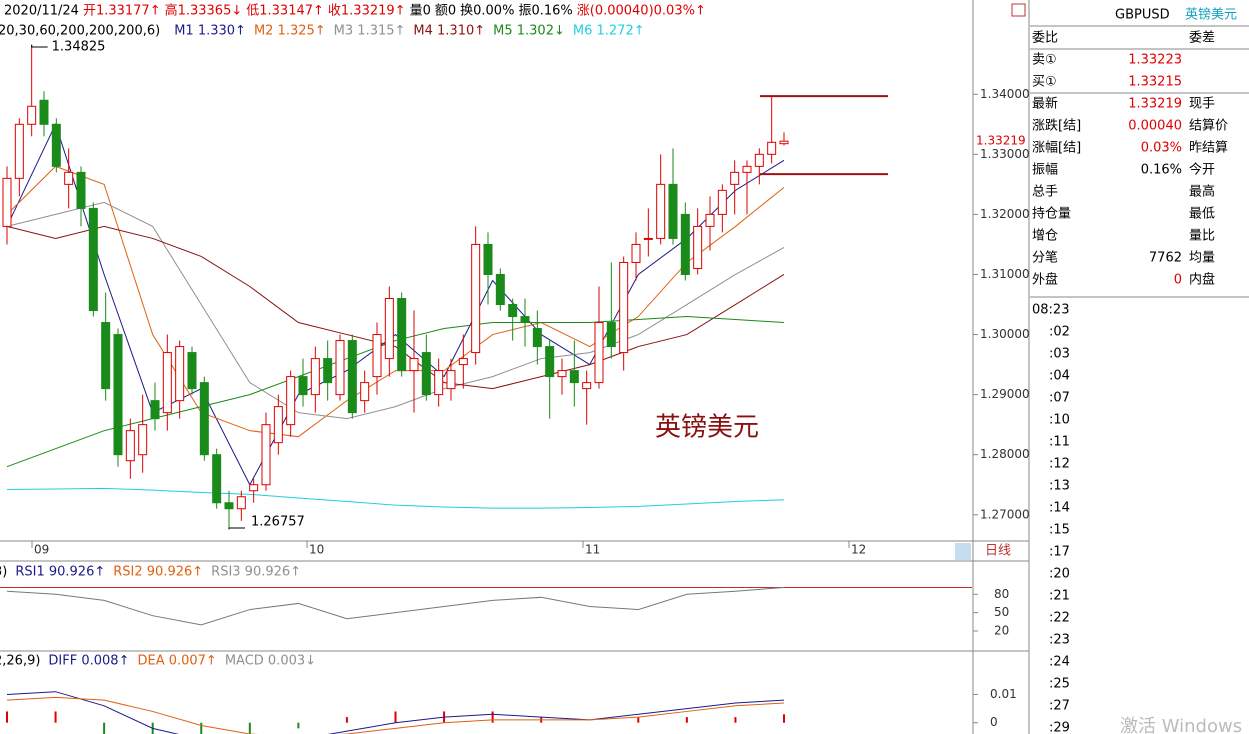  Describe the element at coordinates (1044, 60) in the screenshot. I see `quote-label: 卖①` at that location.